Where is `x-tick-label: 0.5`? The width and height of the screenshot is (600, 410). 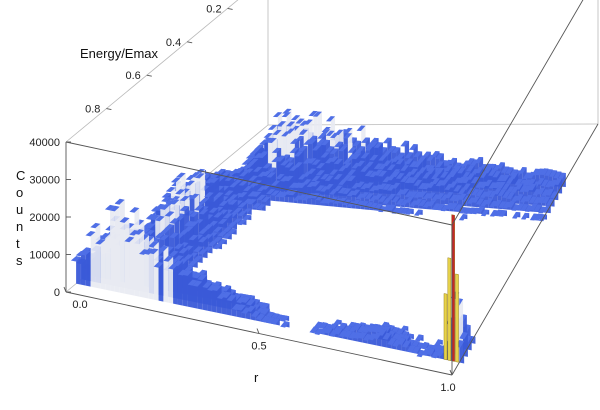 x-tick-label: 0.5 is located at coordinates (258, 347).